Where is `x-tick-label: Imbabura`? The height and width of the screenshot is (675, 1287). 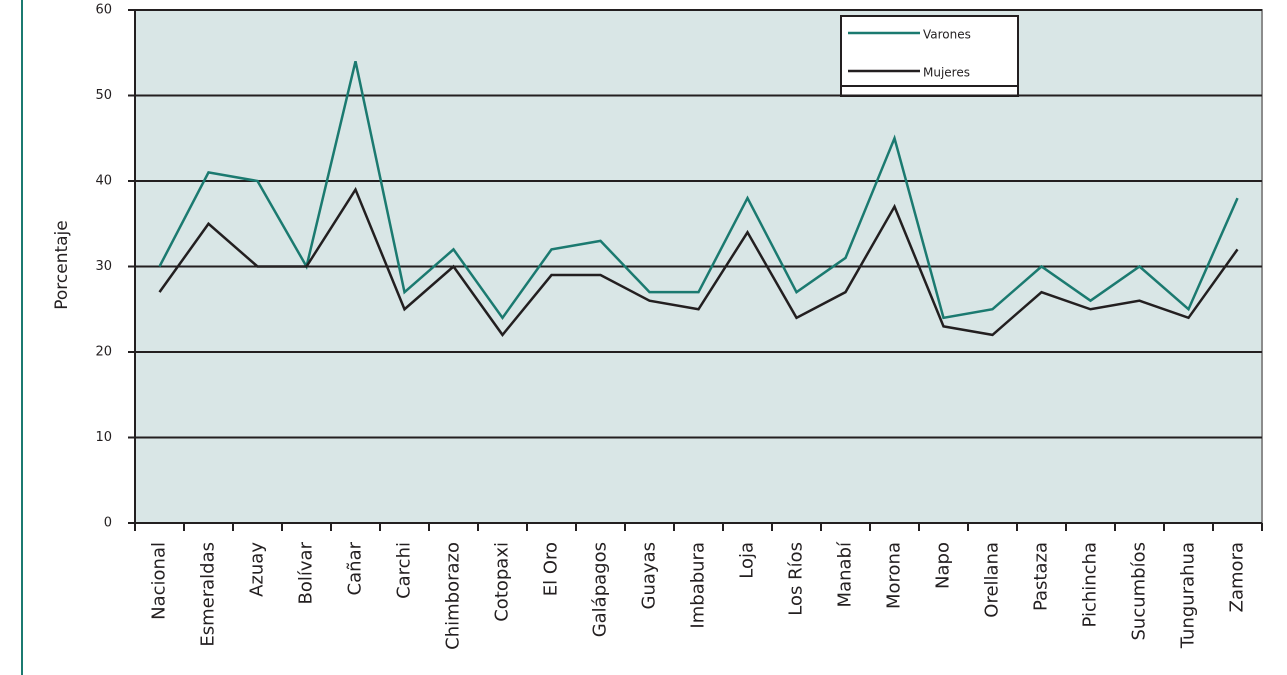
x-tick-label: Imbabura is located at coordinates (698, 585).